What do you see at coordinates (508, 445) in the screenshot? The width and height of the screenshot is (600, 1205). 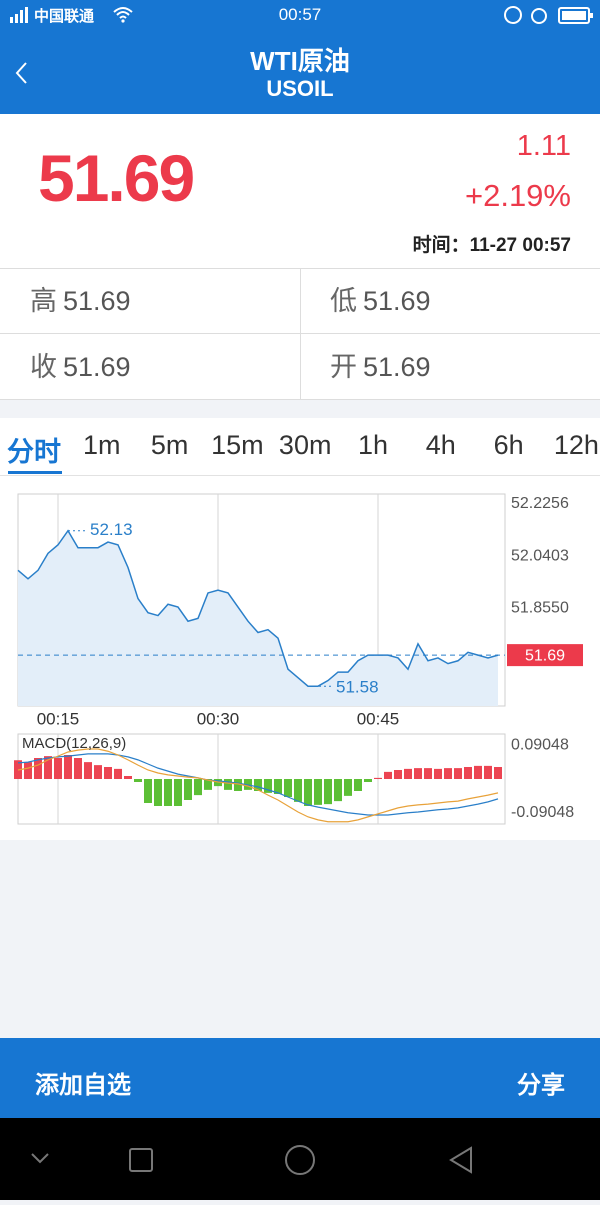 I see `period-tab: 6h` at bounding box center [508, 445].